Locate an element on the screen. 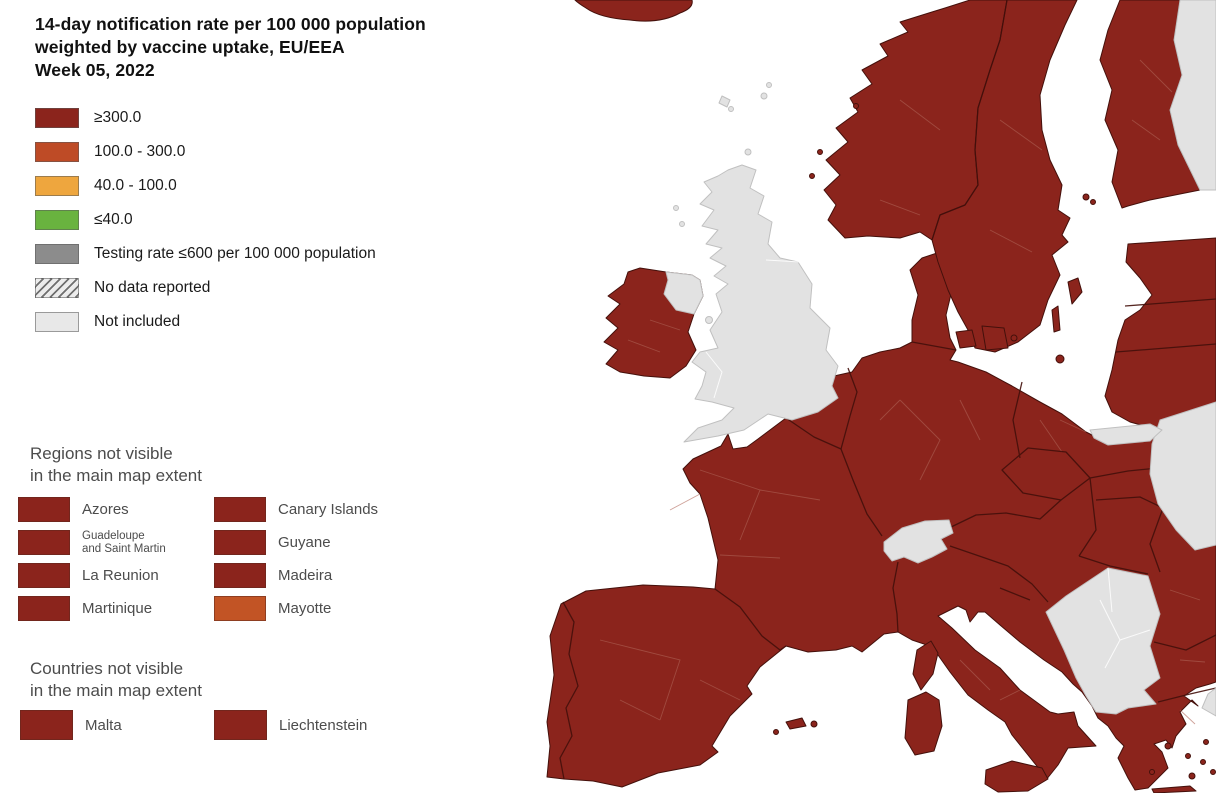 The height and width of the screenshot is (793, 1216). region-item-azores: Azores is located at coordinates (116, 509).